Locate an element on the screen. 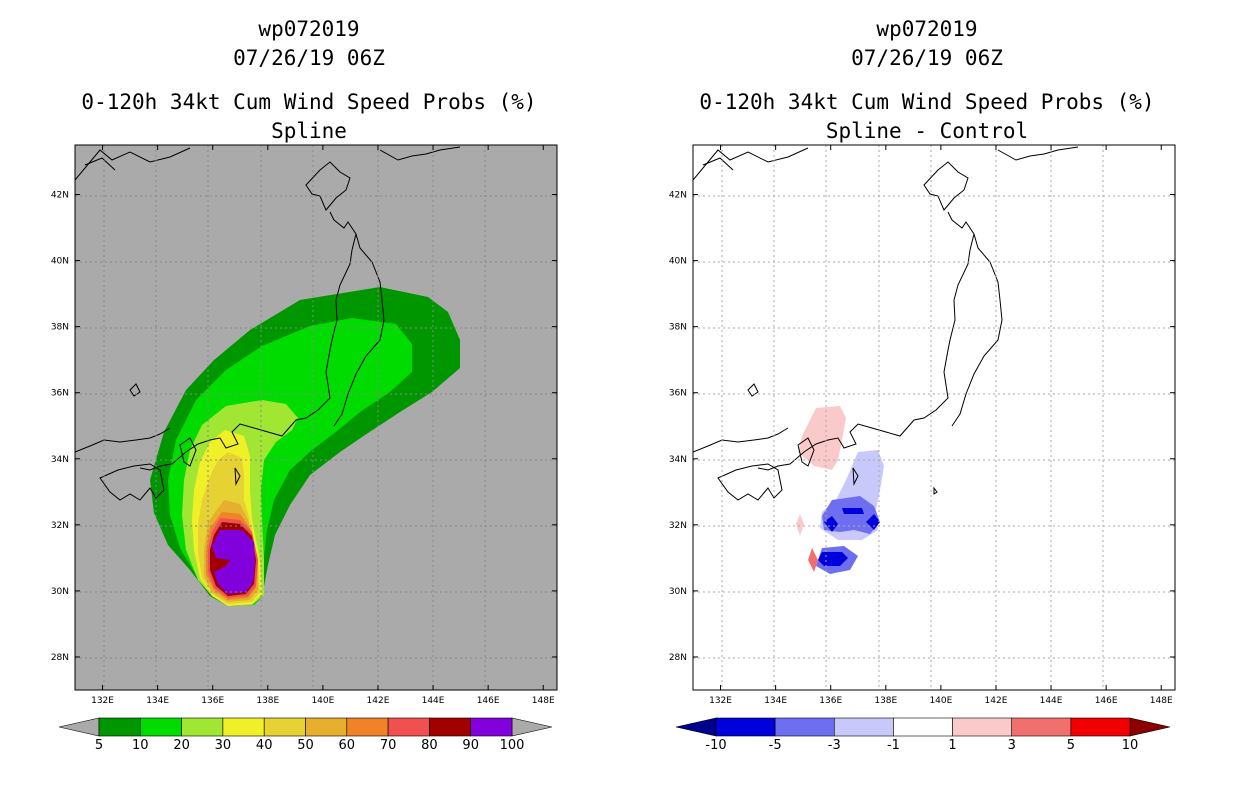 Image resolution: width=1236 pixels, height=800 pixels. right-y-tick-label: 38N is located at coordinates (678, 328).